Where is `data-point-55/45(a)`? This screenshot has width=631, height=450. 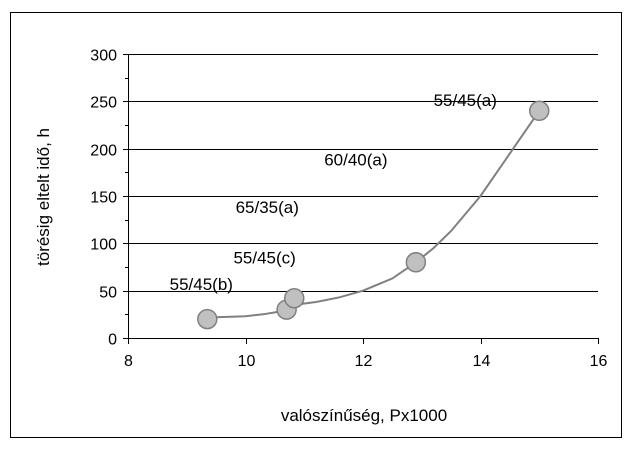
data-point-55/45(a) is located at coordinates (539, 111).